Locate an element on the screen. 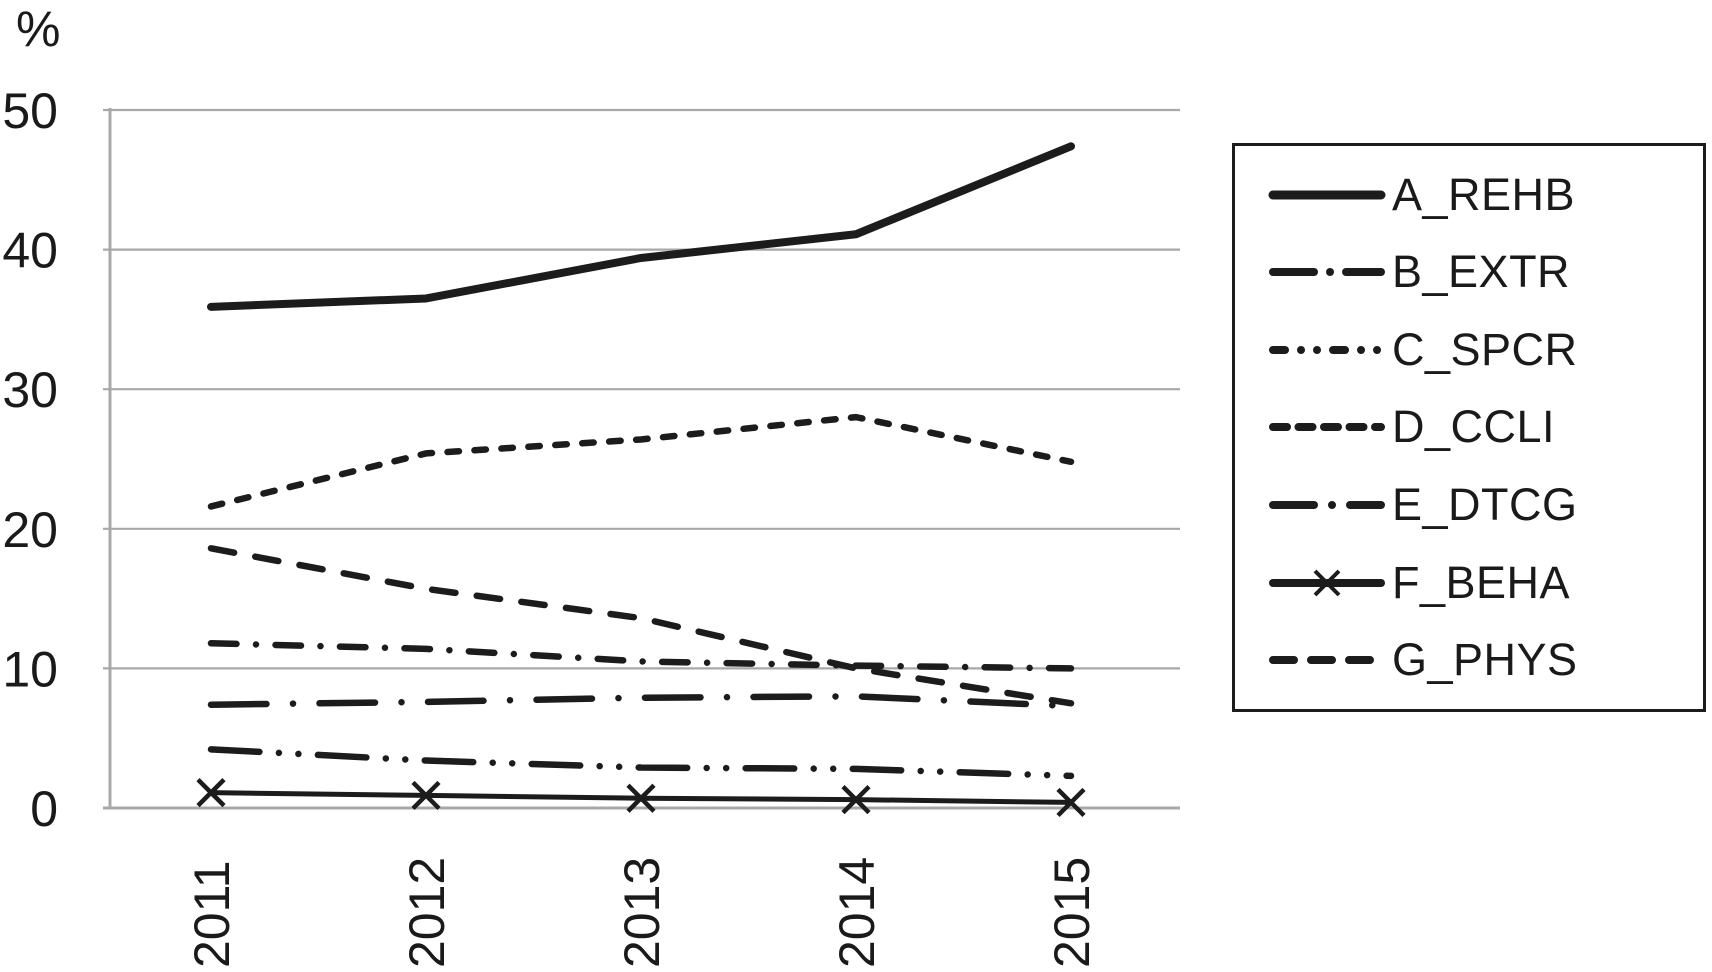 The height and width of the screenshot is (972, 1712). series-line-C_SPCR is located at coordinates (641, 763).